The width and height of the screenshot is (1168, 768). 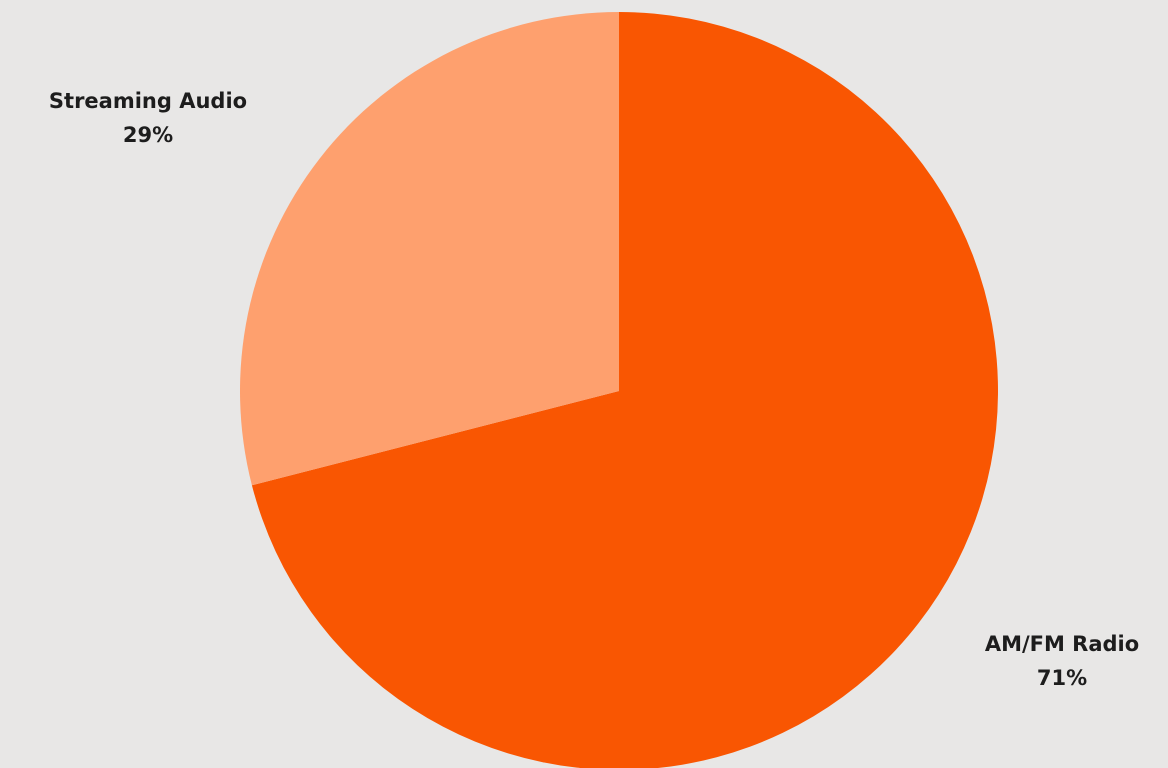 I want to click on slice-label-am-fm-radio-name: AM/FM Radio, so click(x=1062, y=644).